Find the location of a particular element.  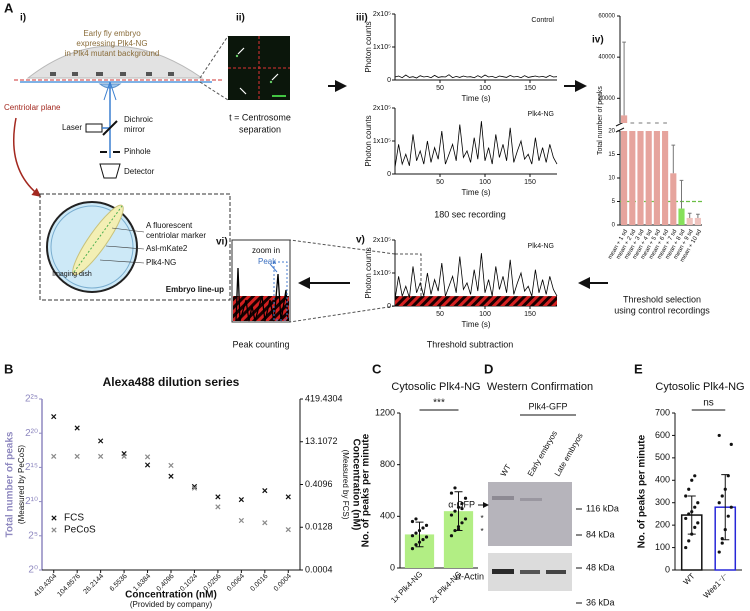

embryo-text: expressing Plk4-NG is located at coordinates (111, 43).